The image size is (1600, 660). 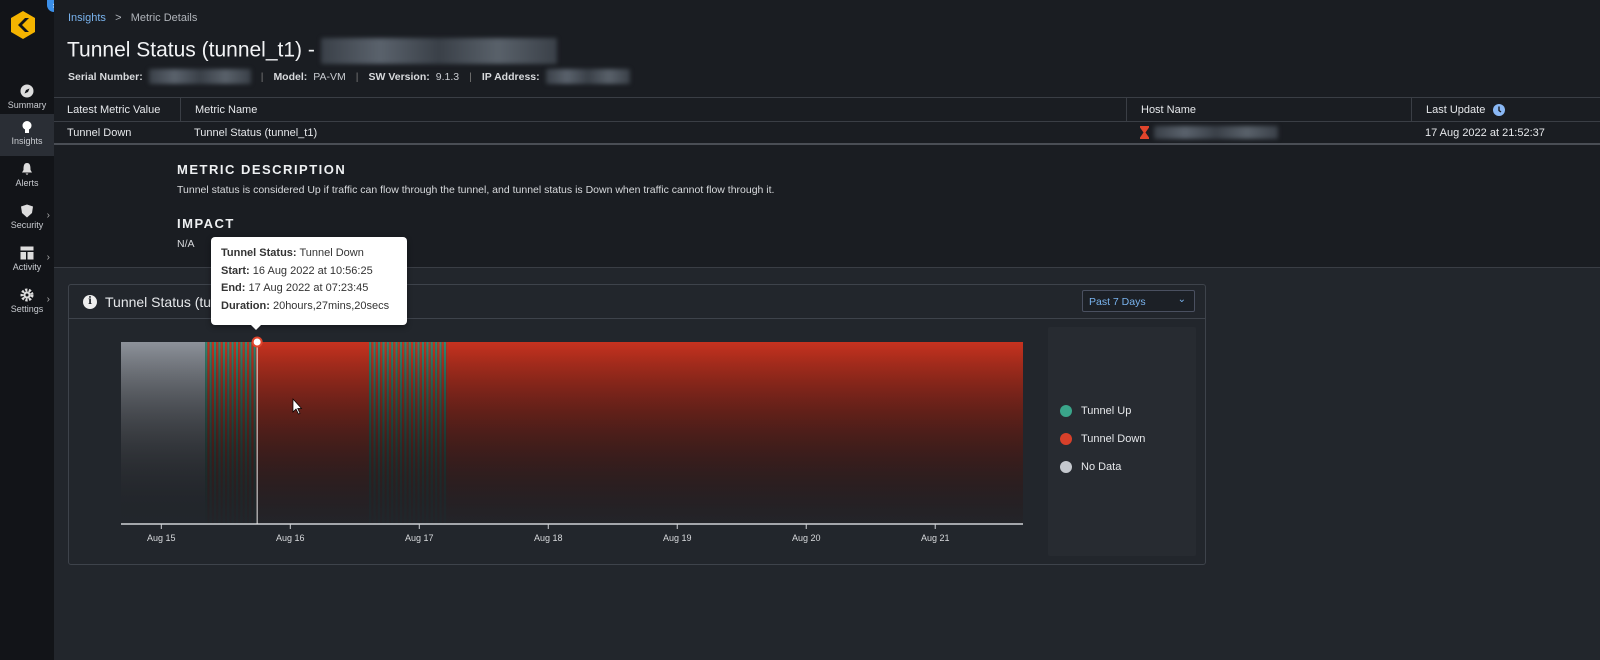 What do you see at coordinates (186, 244) in the screenshot?
I see `impact-text: N/A` at bounding box center [186, 244].